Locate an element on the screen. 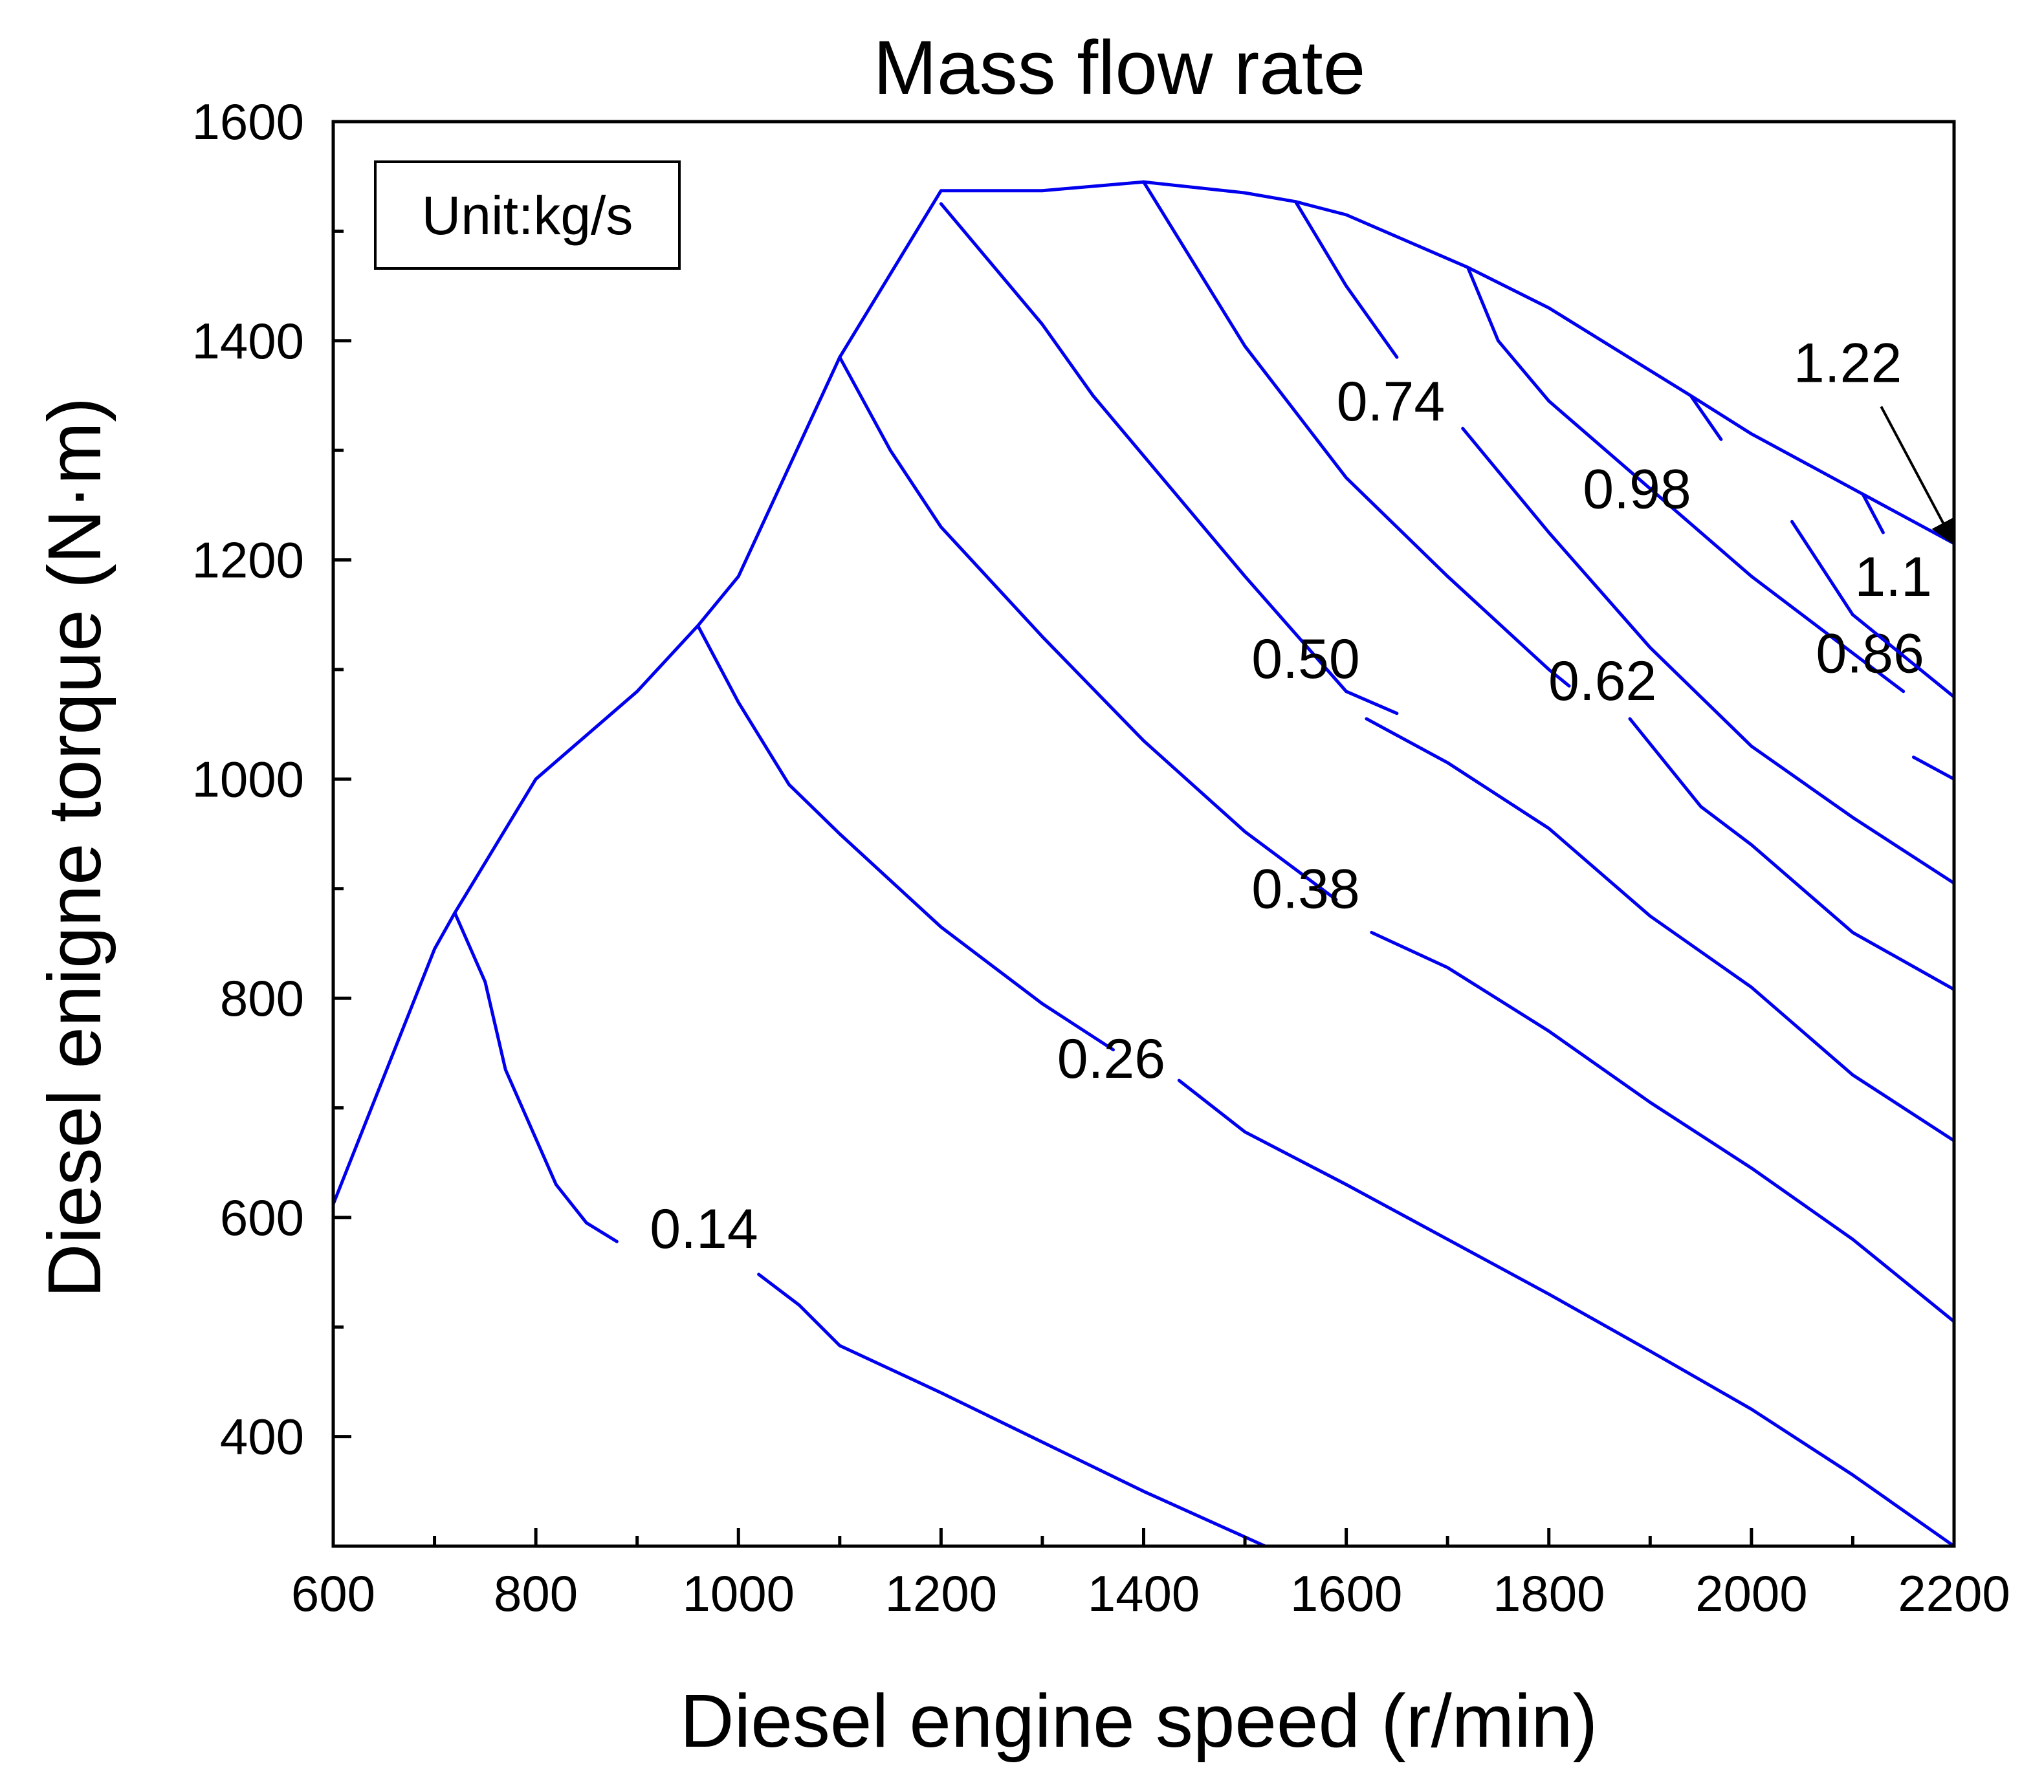 This screenshot has height=1792, width=2044. x-tick-label: 1600 is located at coordinates (1346, 1593).